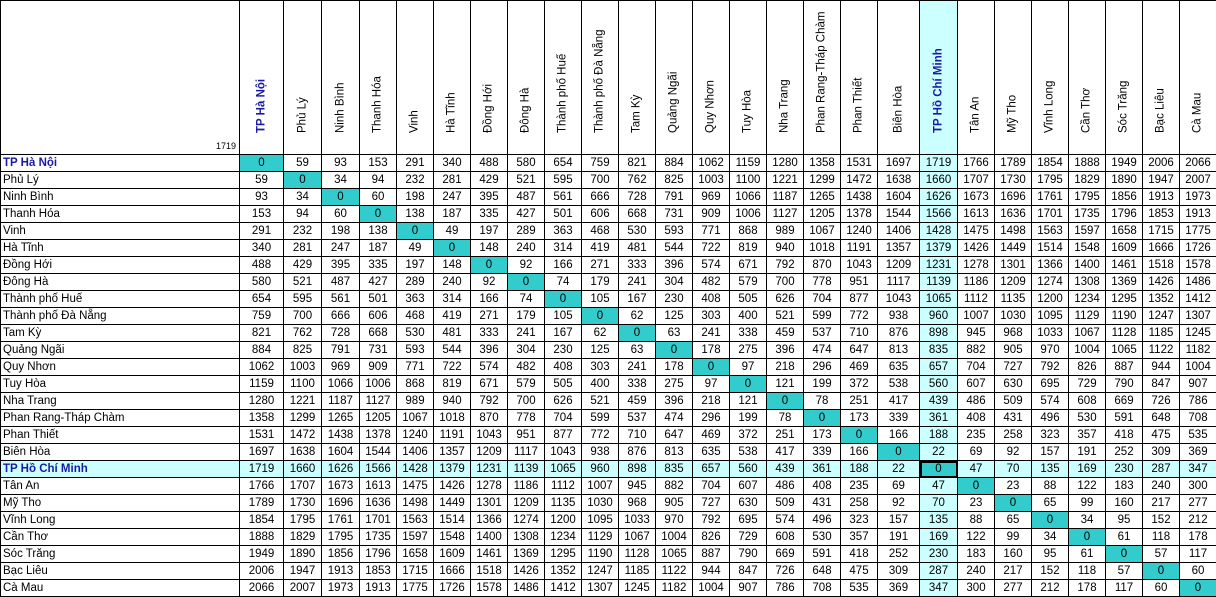  I want to click on row-header: Đông Hà, so click(120, 282).